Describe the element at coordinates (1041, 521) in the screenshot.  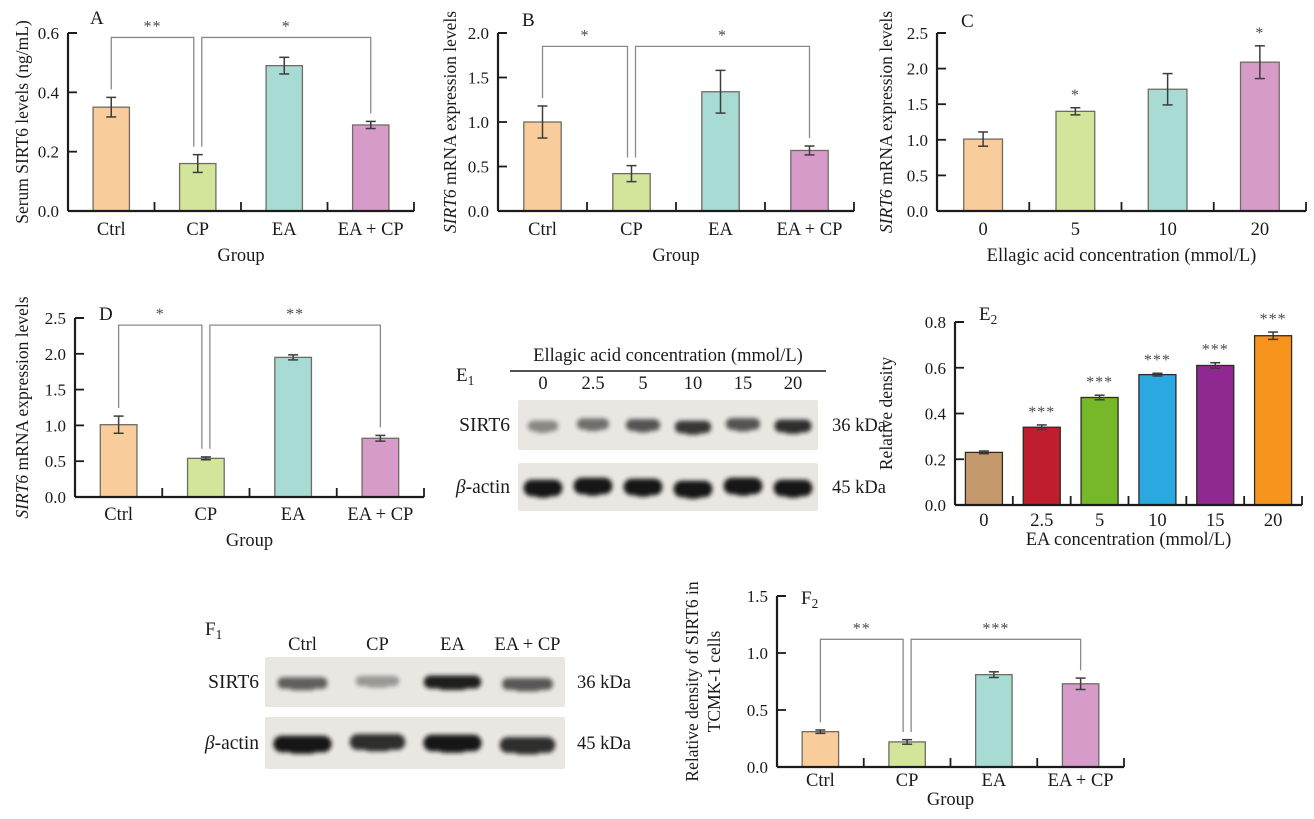
I see `x-category-label: 2.5` at that location.